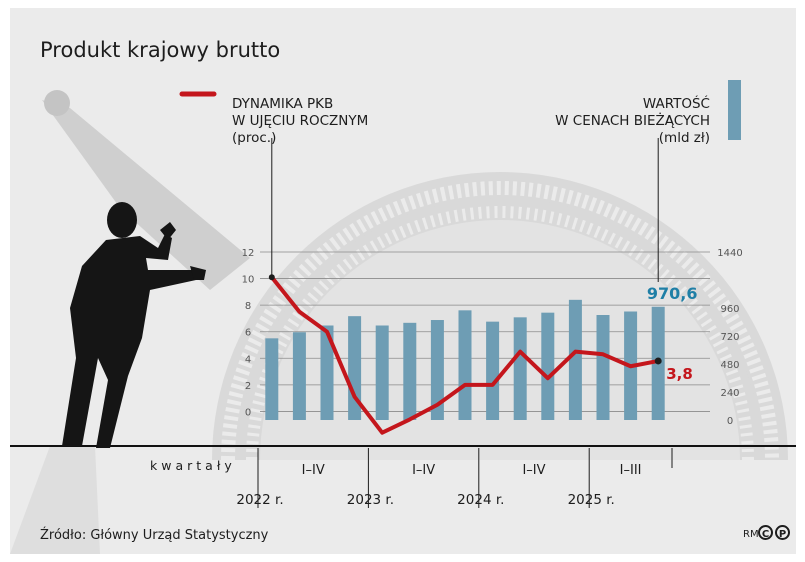 Image resolution: width=805 pixels, height=562 pixels. What do you see at coordinates (729, 309) in the screenshot?
I see `right-axis-tick-label: 960` at bounding box center [729, 309].